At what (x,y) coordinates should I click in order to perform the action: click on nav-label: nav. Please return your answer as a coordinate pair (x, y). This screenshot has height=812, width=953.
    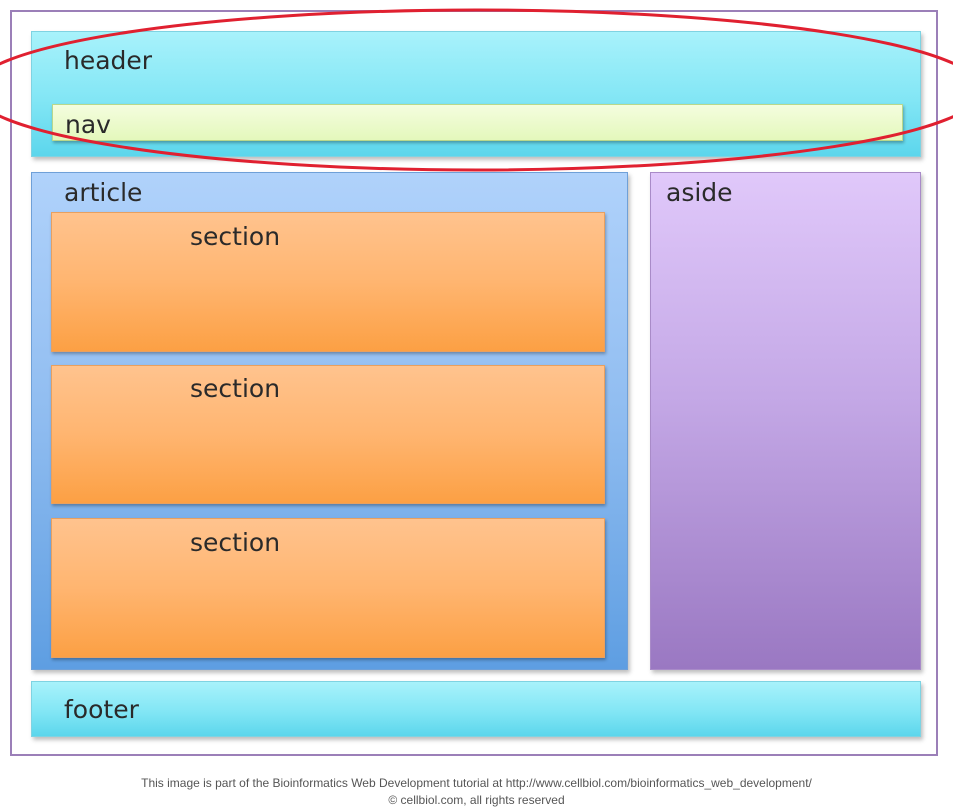
    Looking at the image, I should click on (88, 124).